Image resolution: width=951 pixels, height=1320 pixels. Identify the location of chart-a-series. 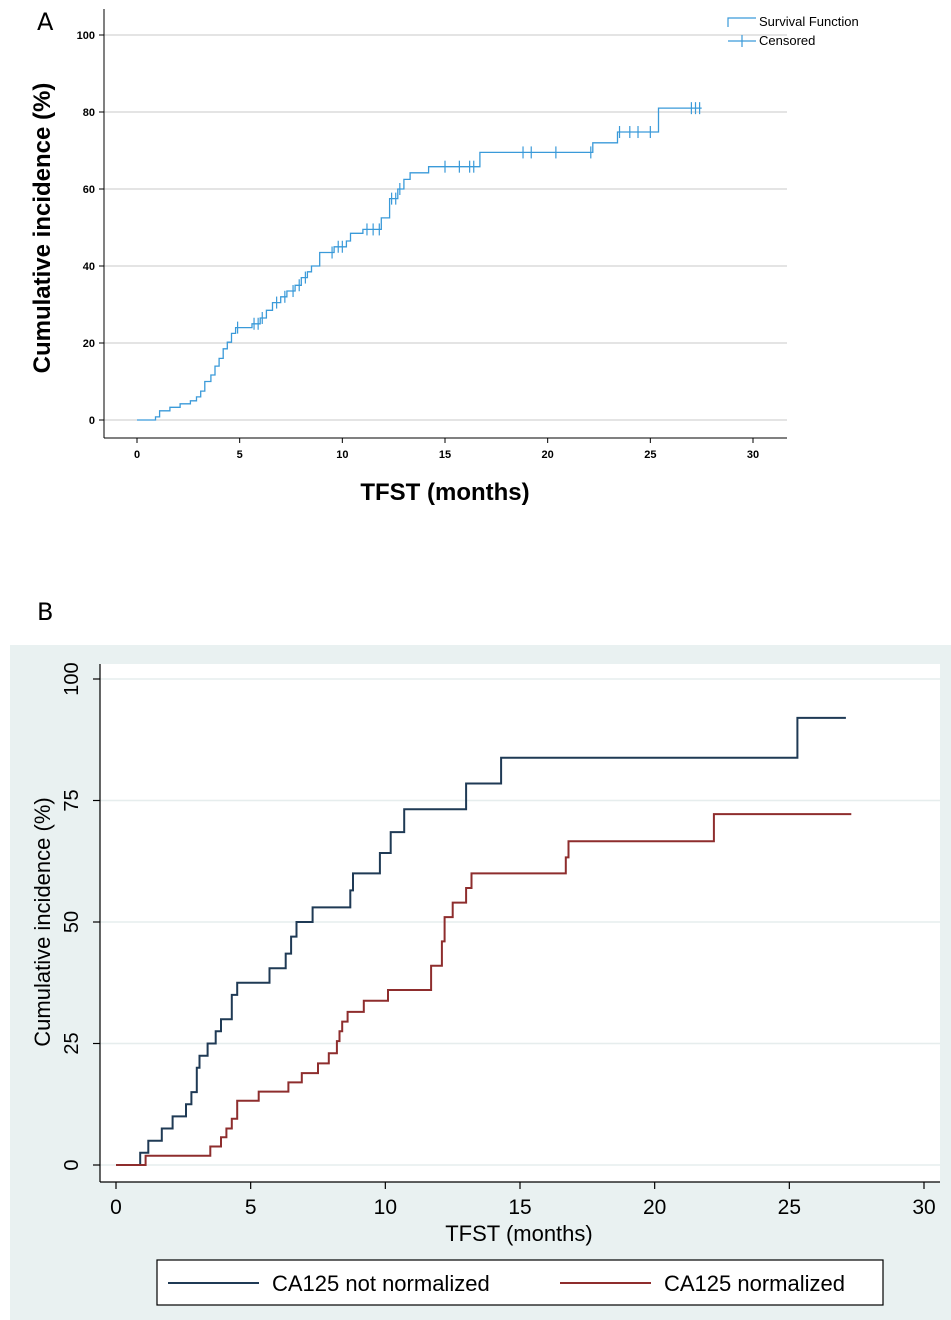
(419, 261).